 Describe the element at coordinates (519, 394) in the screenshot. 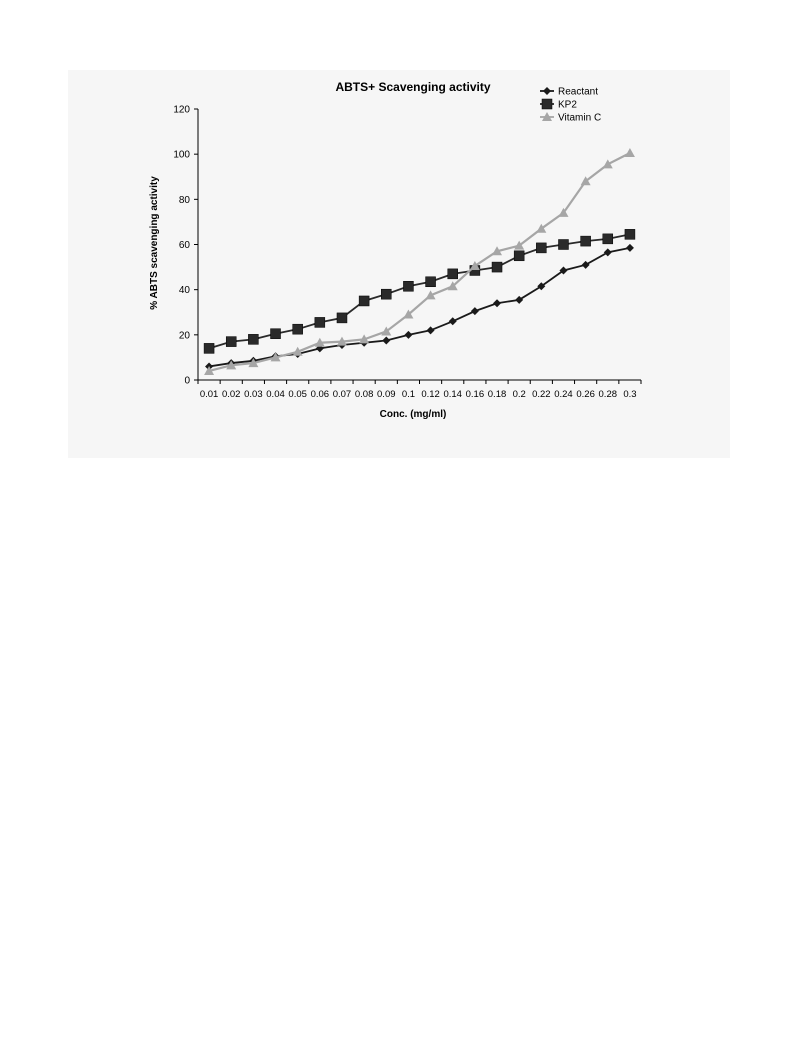

I see `x-tick-label: 0.2` at that location.